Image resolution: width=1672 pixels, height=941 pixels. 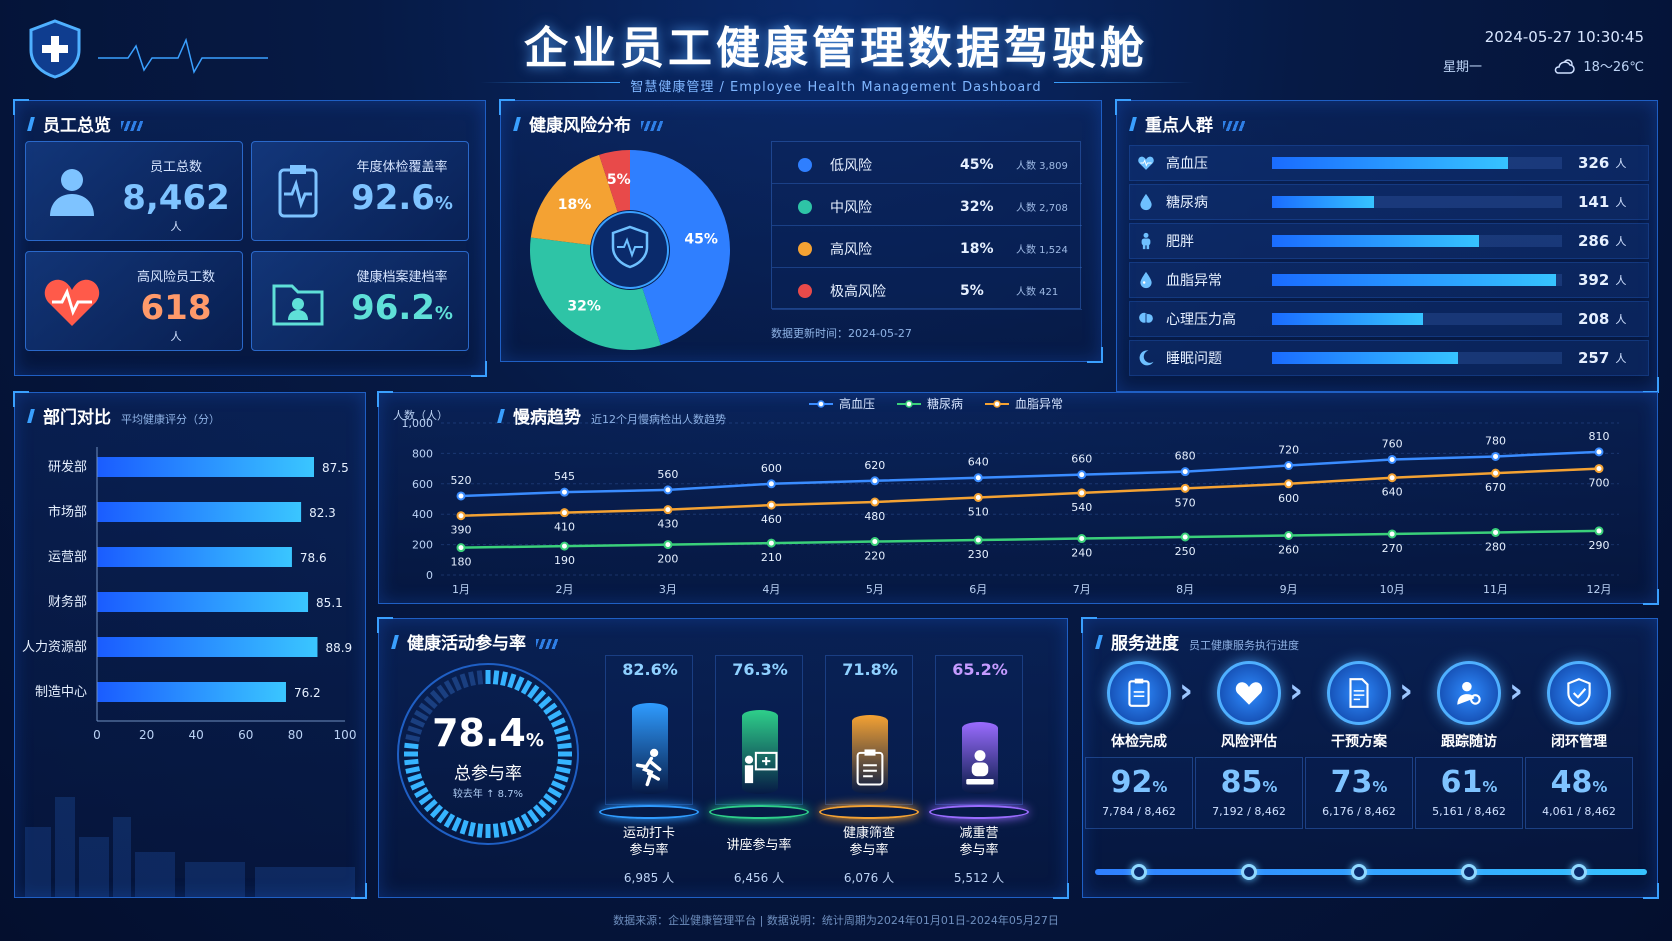 What do you see at coordinates (1389, 319) in the screenshot?
I see `key-group-row: 心理压力高 208 人` at bounding box center [1389, 319].